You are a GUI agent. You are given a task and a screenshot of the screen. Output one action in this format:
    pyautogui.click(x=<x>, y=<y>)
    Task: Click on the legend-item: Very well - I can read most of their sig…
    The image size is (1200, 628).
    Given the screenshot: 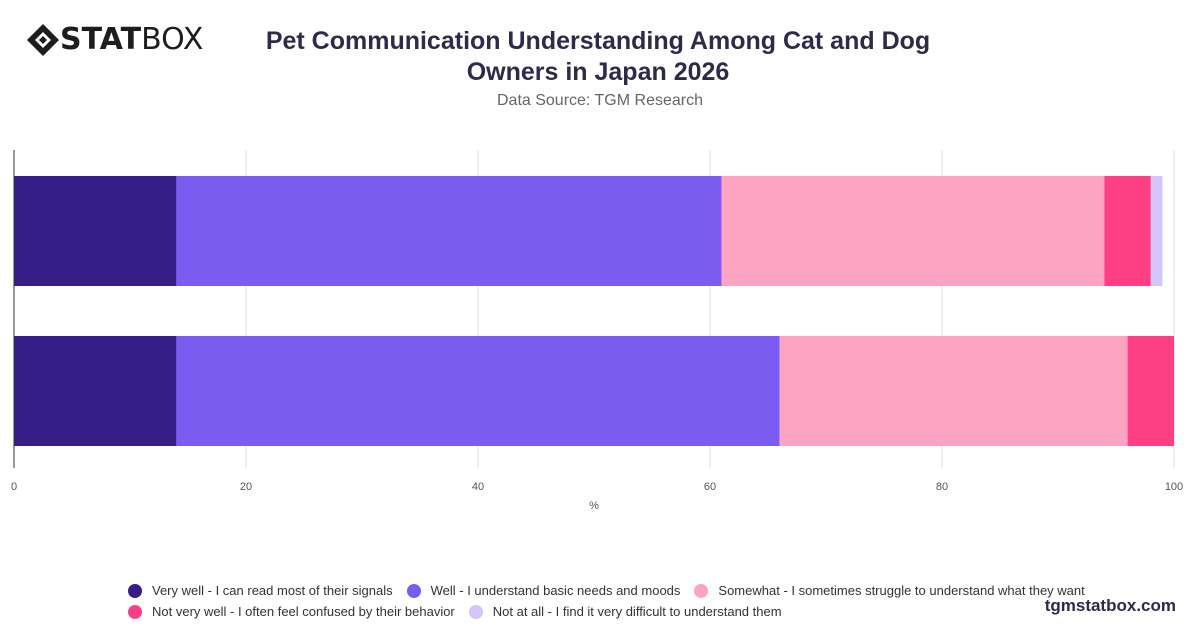 What is the action you would take?
    pyautogui.click(x=260, y=590)
    